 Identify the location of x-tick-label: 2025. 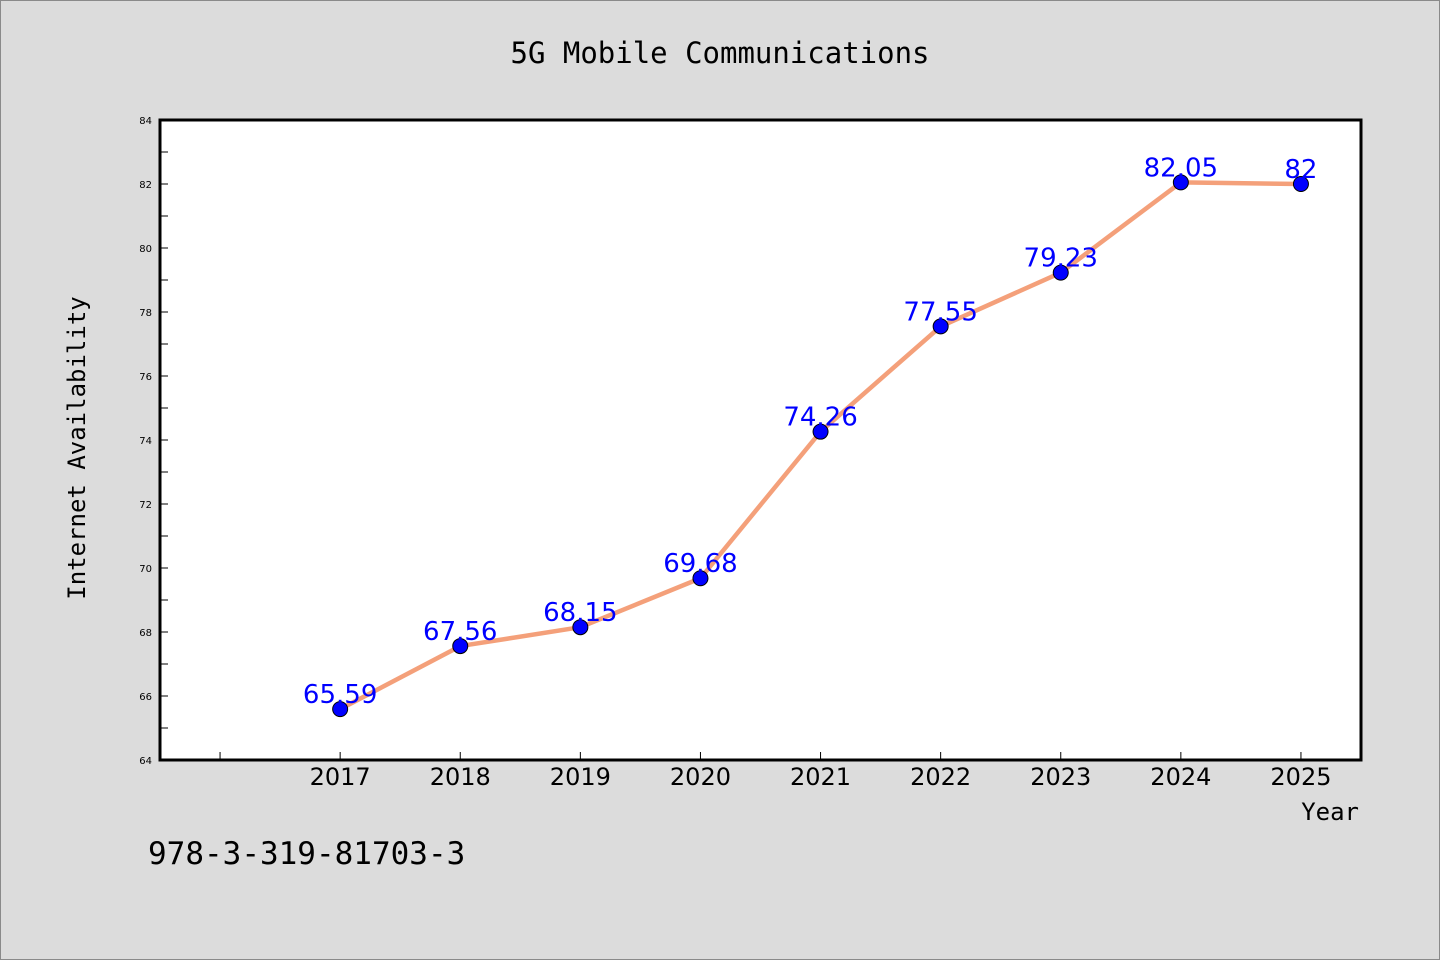
(1300, 777).